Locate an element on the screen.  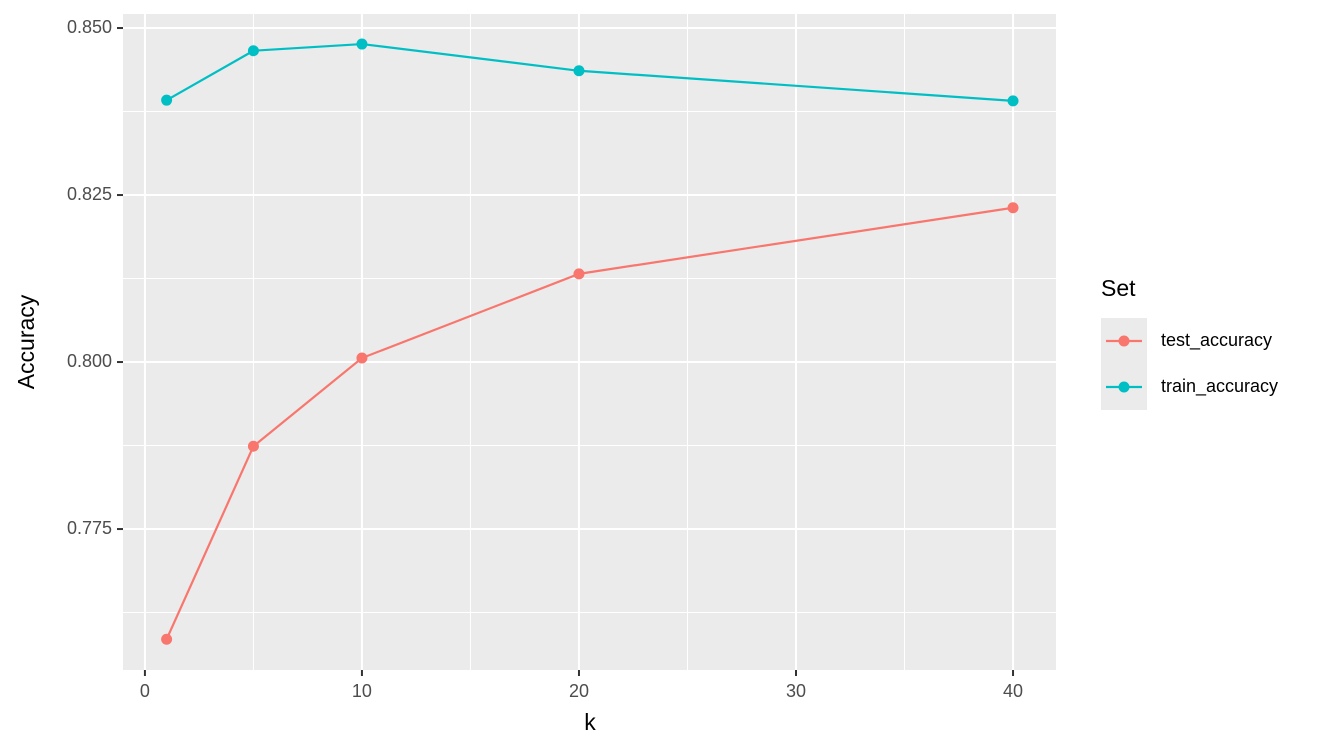
legend-key-background is located at coordinates (1124, 364).